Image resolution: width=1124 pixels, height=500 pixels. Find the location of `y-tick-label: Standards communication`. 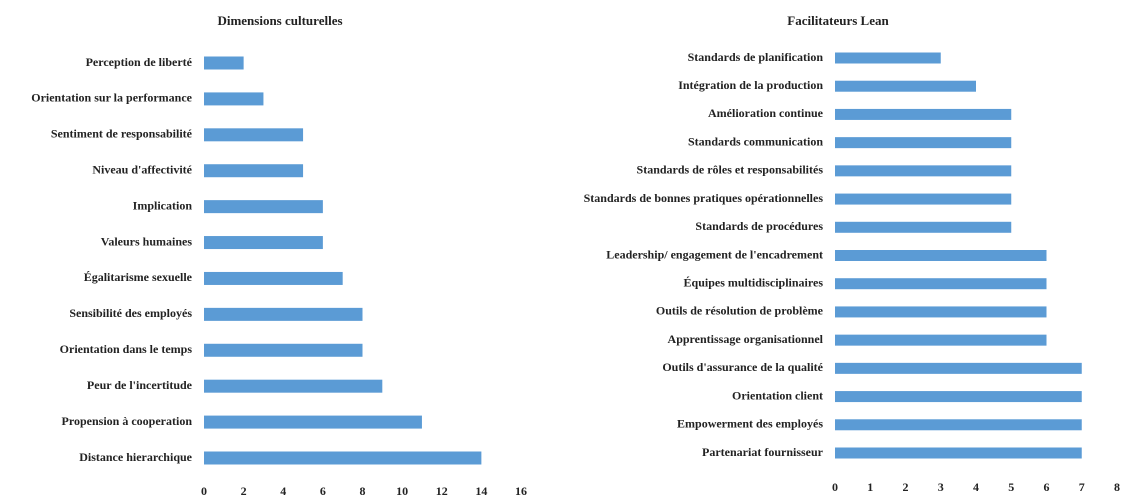

y-tick-label: Standards communication is located at coordinates (755, 141).